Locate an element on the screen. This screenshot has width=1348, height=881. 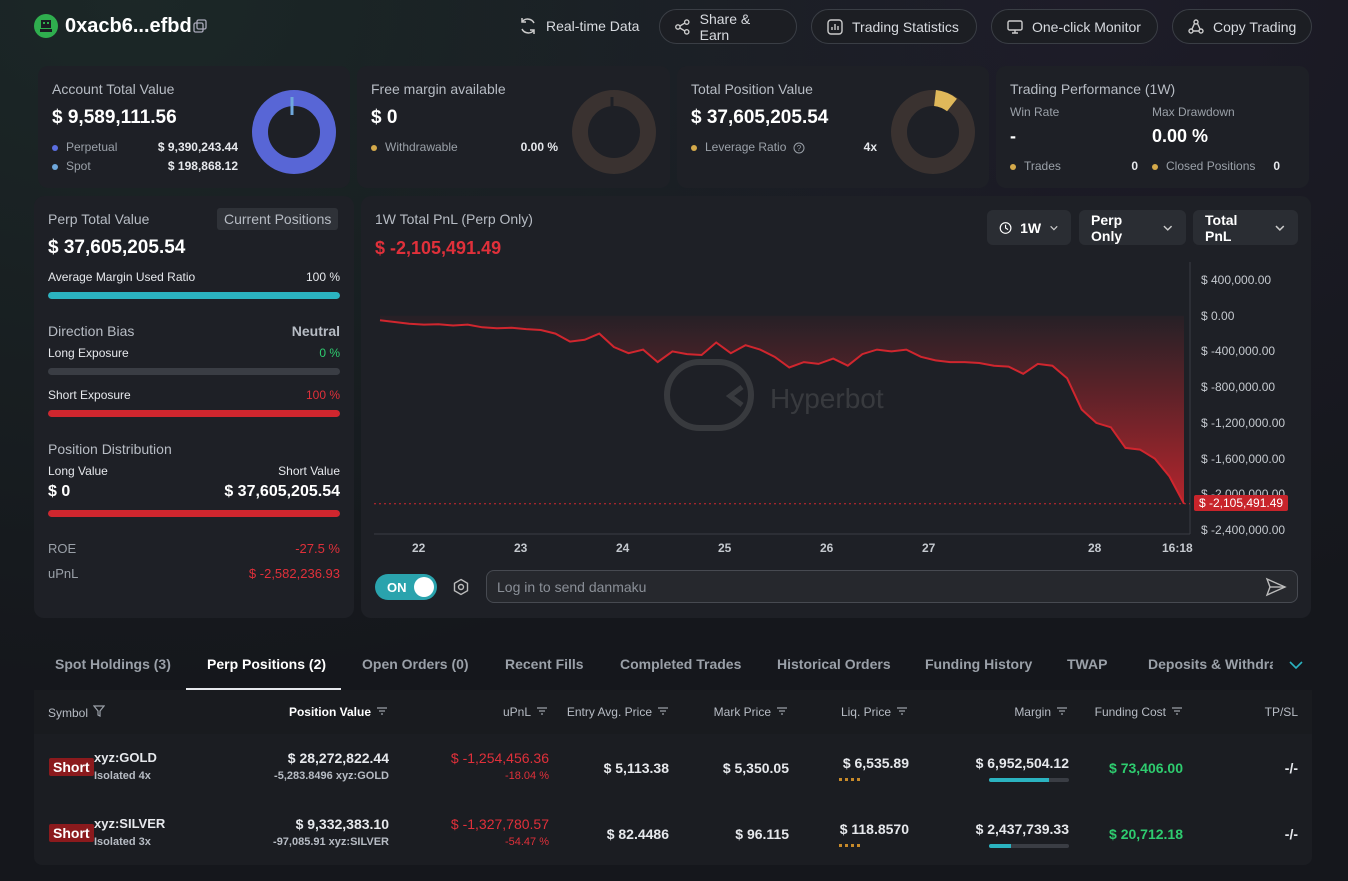
avatar-icon is located at coordinates (46, 26).